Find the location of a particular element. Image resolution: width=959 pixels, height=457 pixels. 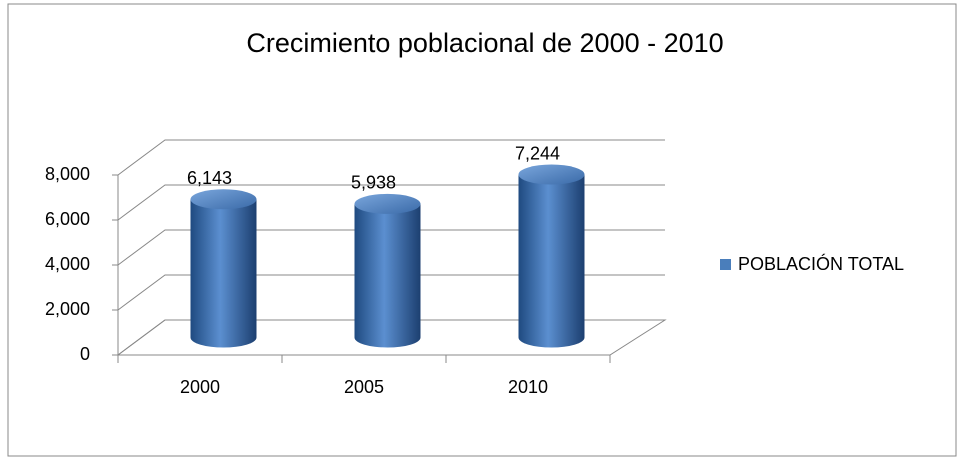

y-tick-label: 2,000 is located at coordinates (67, 309).